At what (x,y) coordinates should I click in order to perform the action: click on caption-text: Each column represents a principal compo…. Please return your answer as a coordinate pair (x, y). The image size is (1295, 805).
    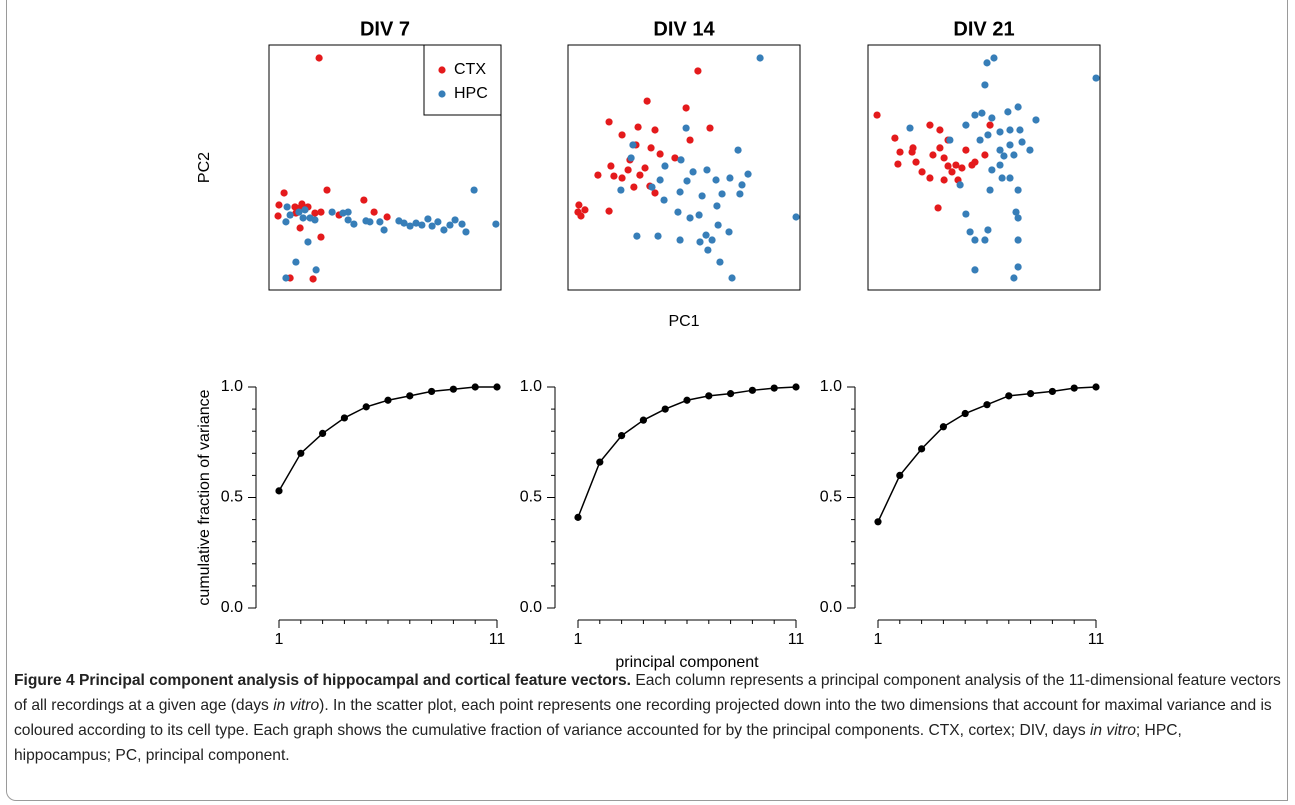
    Looking at the image, I should click on (647, 693).